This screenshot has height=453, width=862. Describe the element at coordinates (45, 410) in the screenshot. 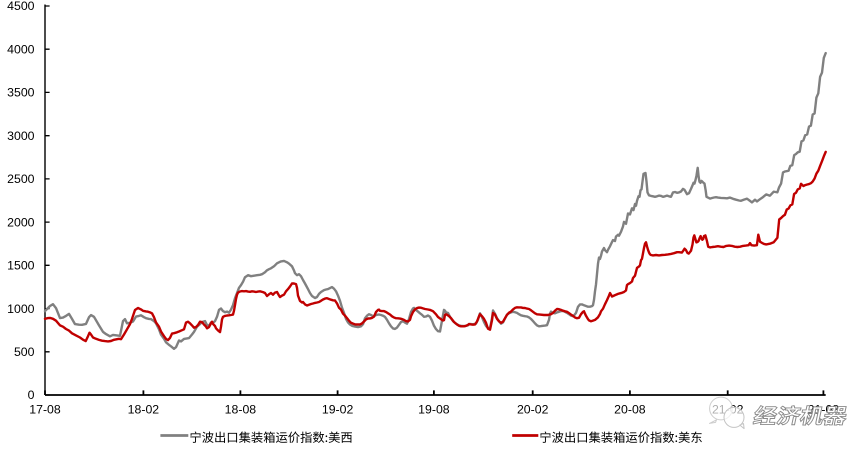

I see `svg-text: 17-08` at that location.